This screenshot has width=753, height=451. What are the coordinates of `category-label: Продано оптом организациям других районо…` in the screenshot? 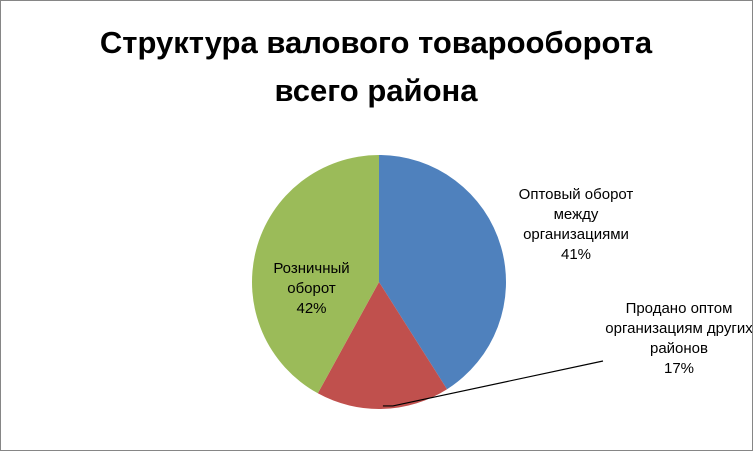 It's located at (679, 328).